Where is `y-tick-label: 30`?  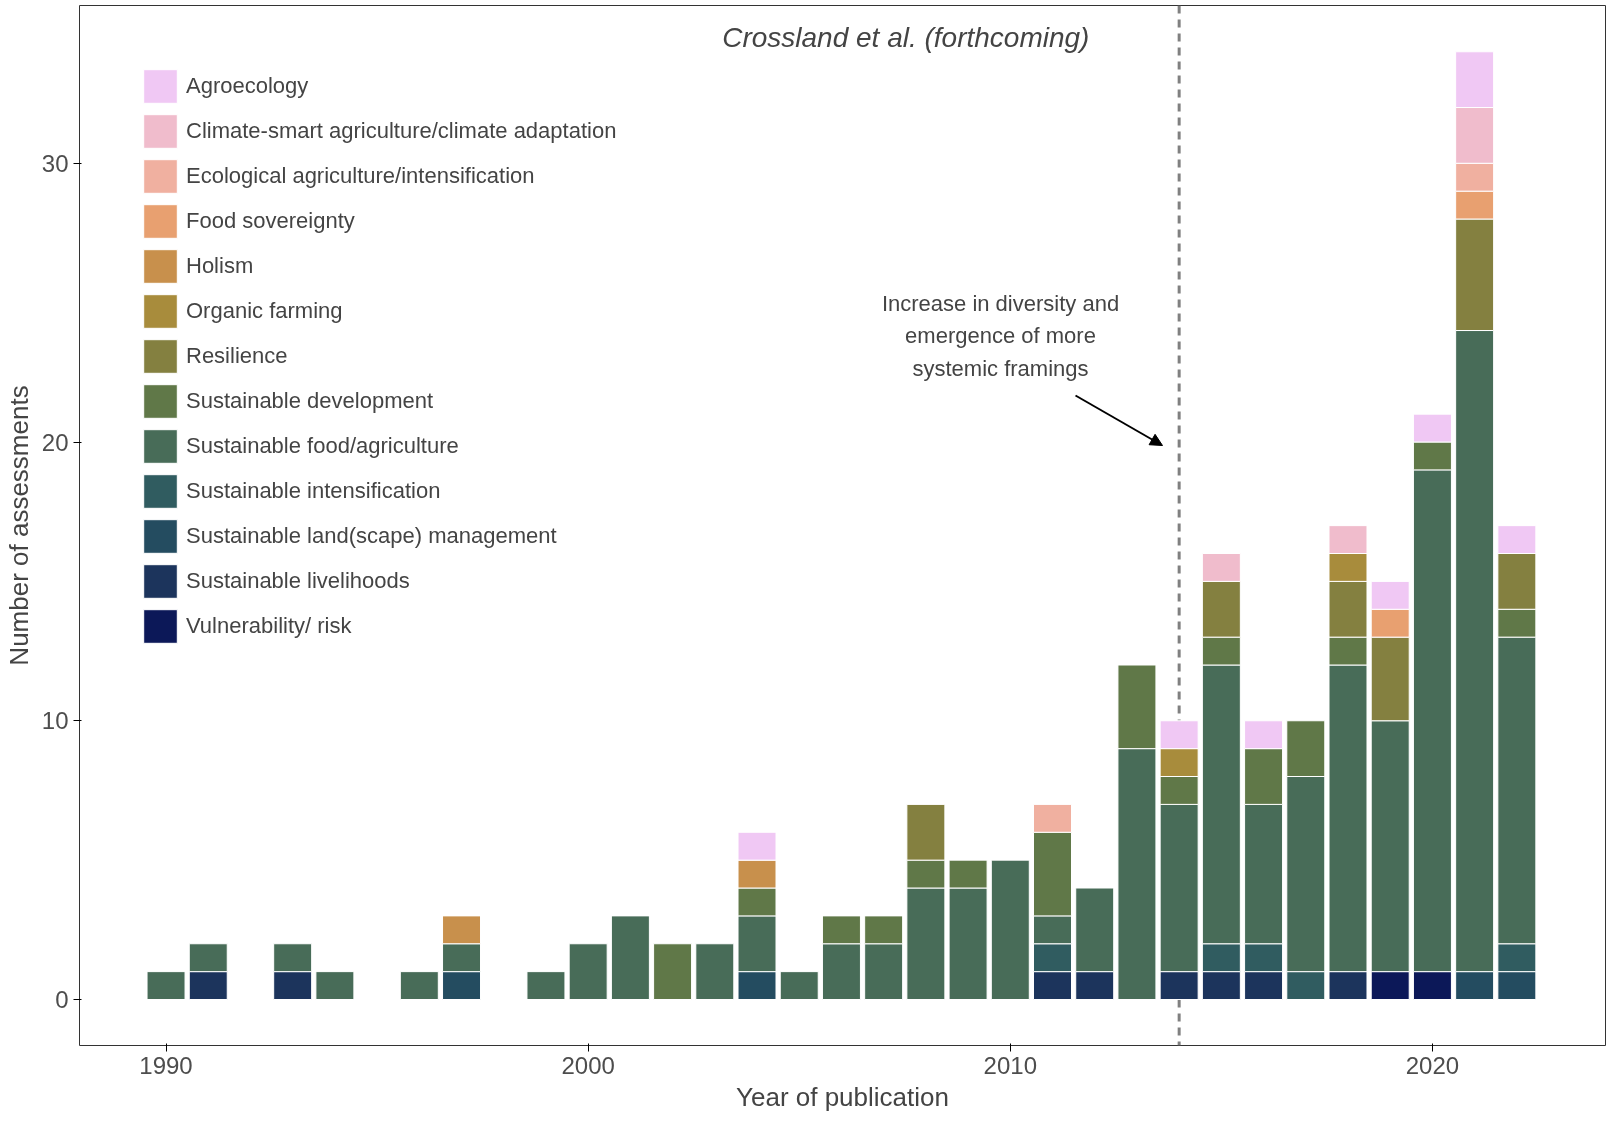 y-tick-label: 30 is located at coordinates (55, 163).